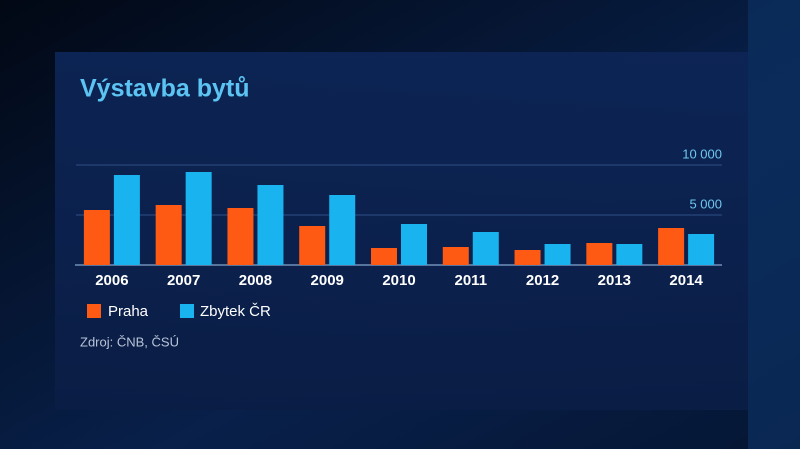  Describe the element at coordinates (774, 224) in the screenshot. I see `background-strip` at that location.